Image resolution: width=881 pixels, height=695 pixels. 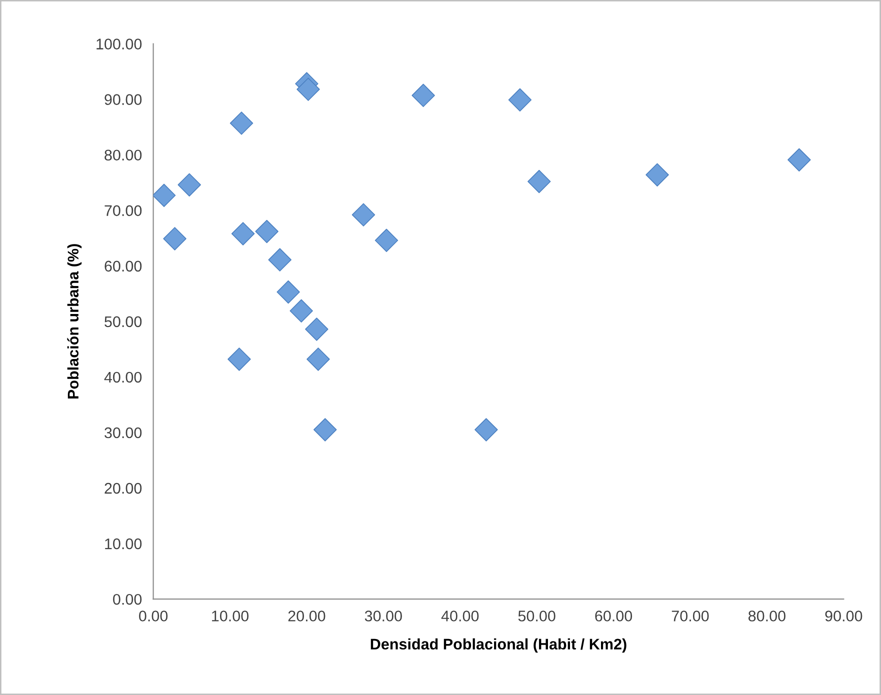 I want to click on x-tick-label: 30.00, so click(x=383, y=616).